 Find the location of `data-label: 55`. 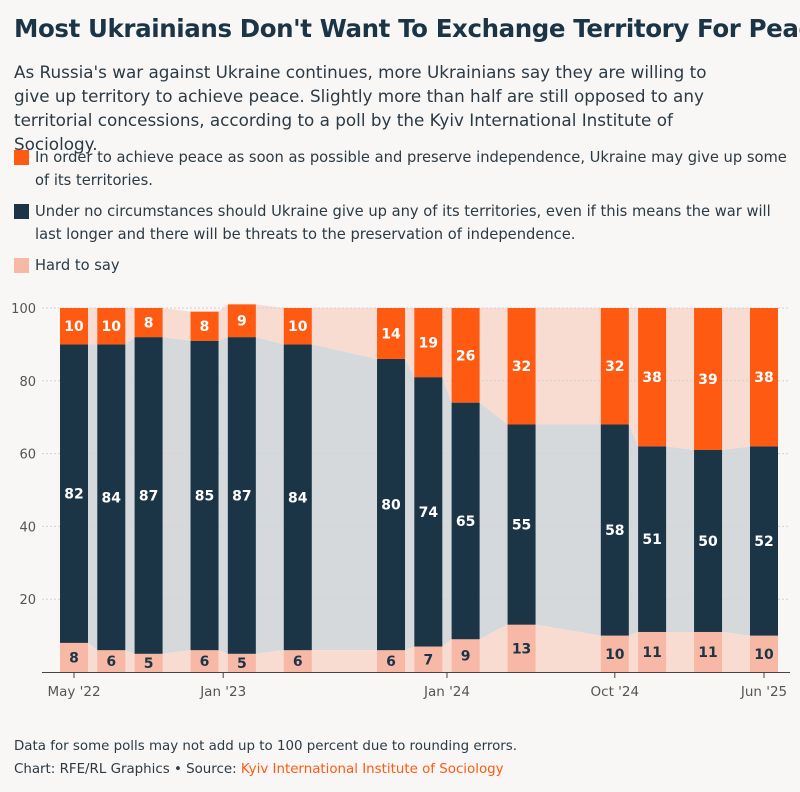

data-label: 55 is located at coordinates (521, 526).